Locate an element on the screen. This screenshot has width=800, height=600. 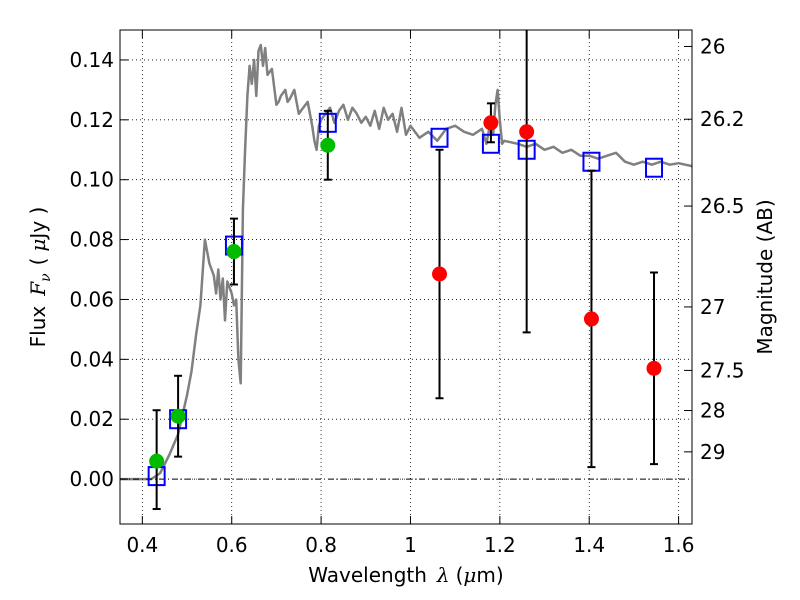
y-tick-label: 0.08 is located at coordinates (91, 240).